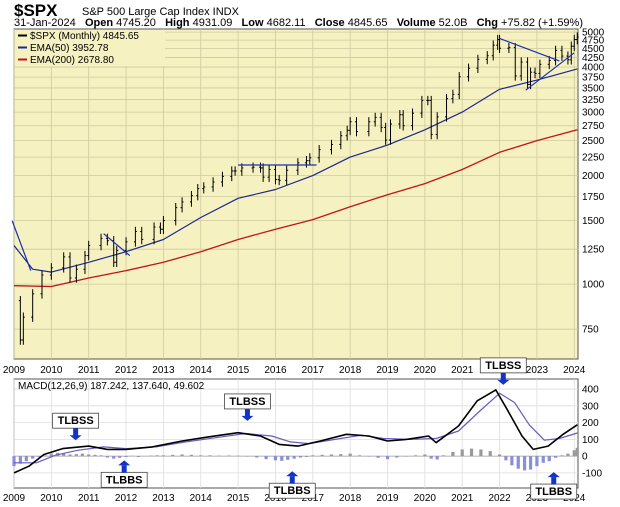 The width and height of the screenshot is (620, 507). What do you see at coordinates (36, 10) in the screenshot?
I see `chart-symbol: $SPX` at bounding box center [36, 10].